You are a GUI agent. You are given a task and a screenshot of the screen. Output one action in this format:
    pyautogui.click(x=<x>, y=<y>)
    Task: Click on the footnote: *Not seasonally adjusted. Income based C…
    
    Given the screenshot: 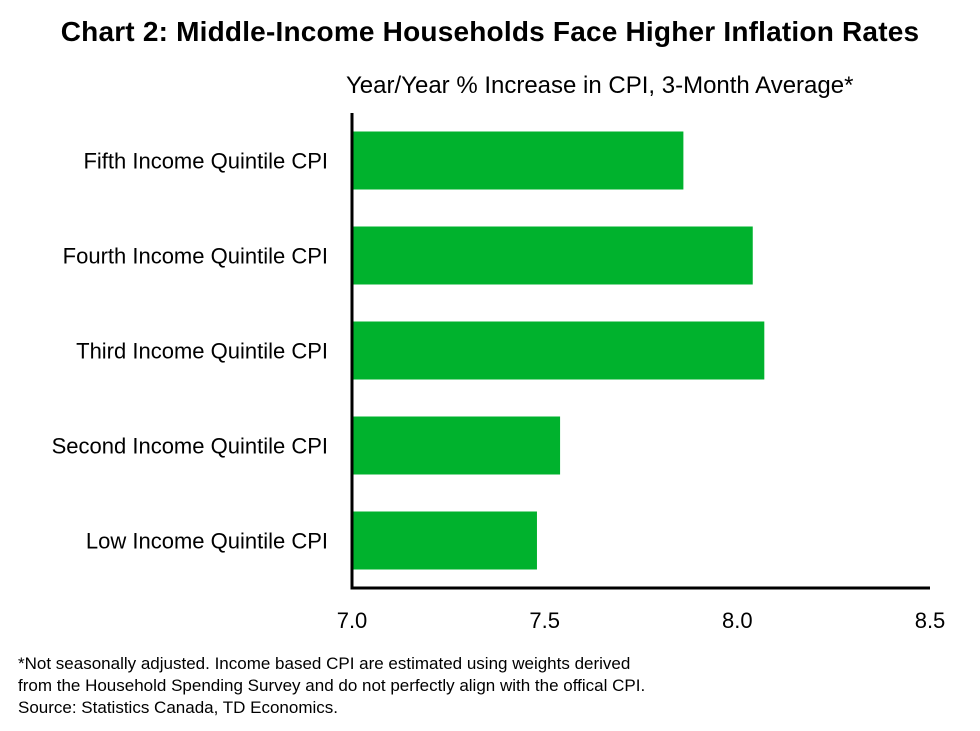 What is the action you would take?
    pyautogui.click(x=331, y=686)
    